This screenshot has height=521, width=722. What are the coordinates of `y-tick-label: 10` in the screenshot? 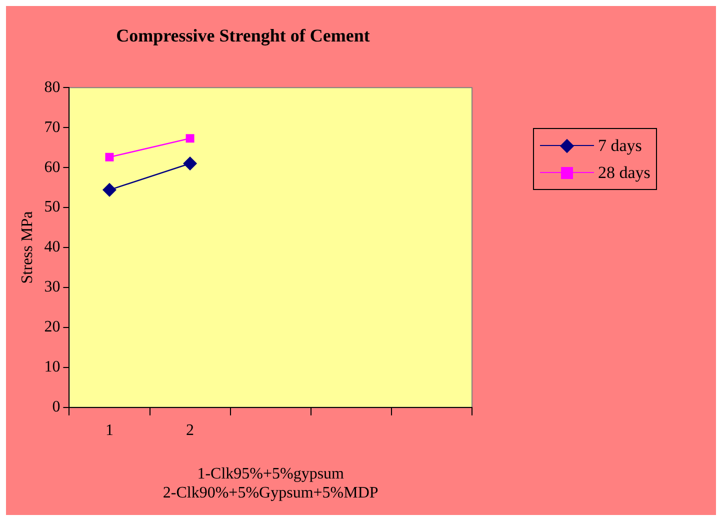 It's located at (52, 367).